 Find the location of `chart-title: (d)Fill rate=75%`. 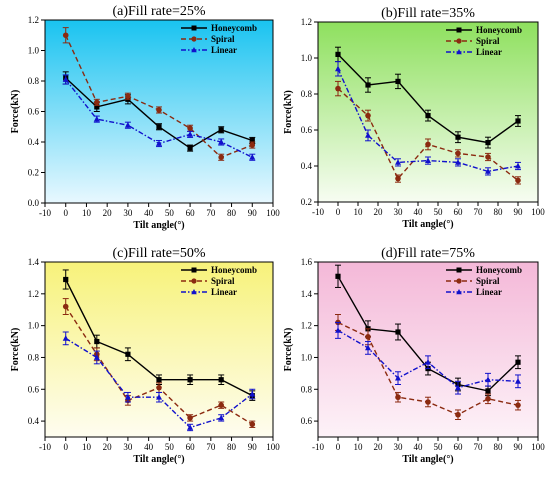

chart-title: (d)Fill rate=75% is located at coordinates (428, 253).